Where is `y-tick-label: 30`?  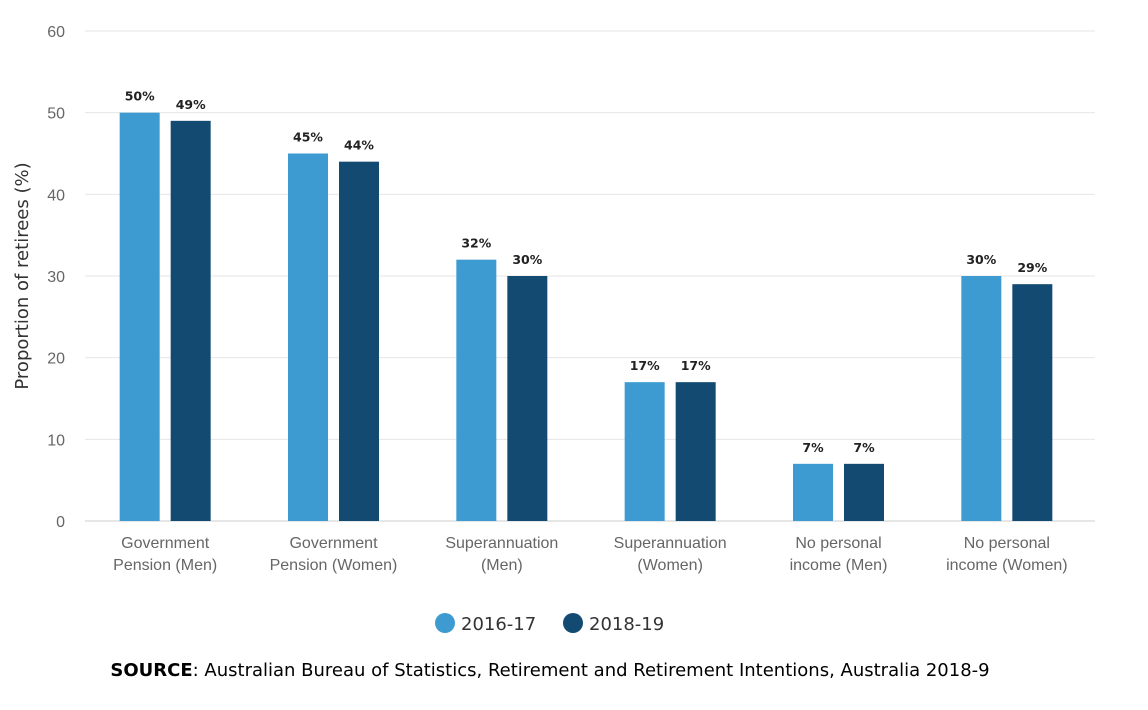
y-tick-label: 30 is located at coordinates (56, 277).